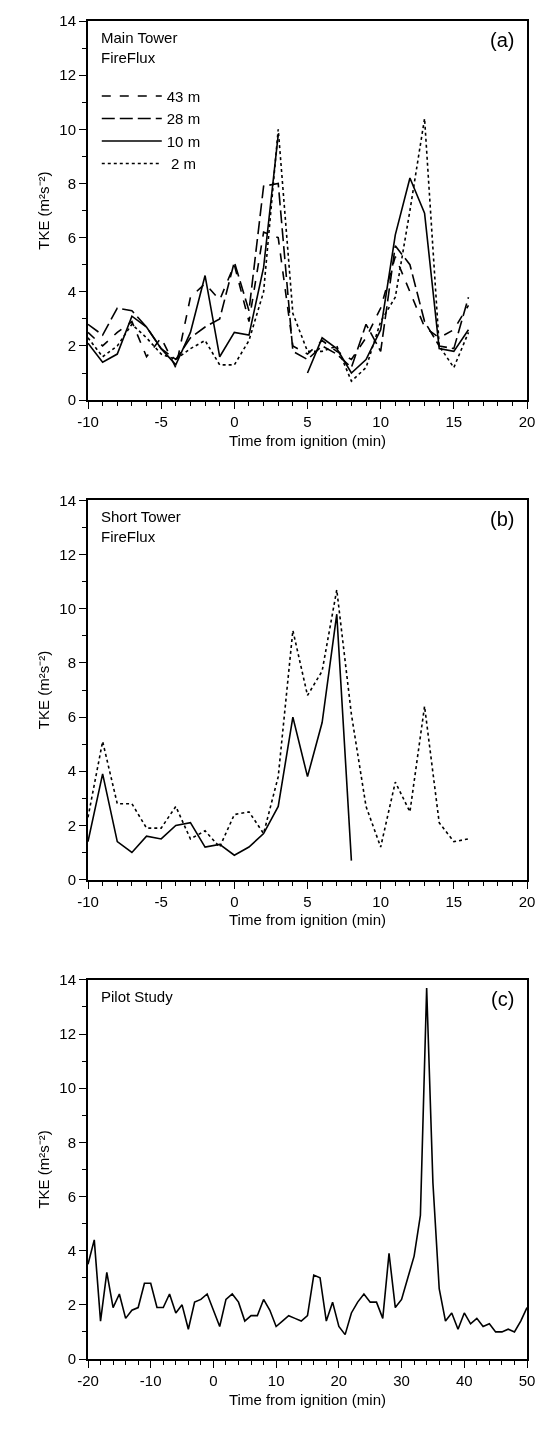  Describe the element at coordinates (502, 40) in the screenshot. I see `annotation: (a)` at that location.